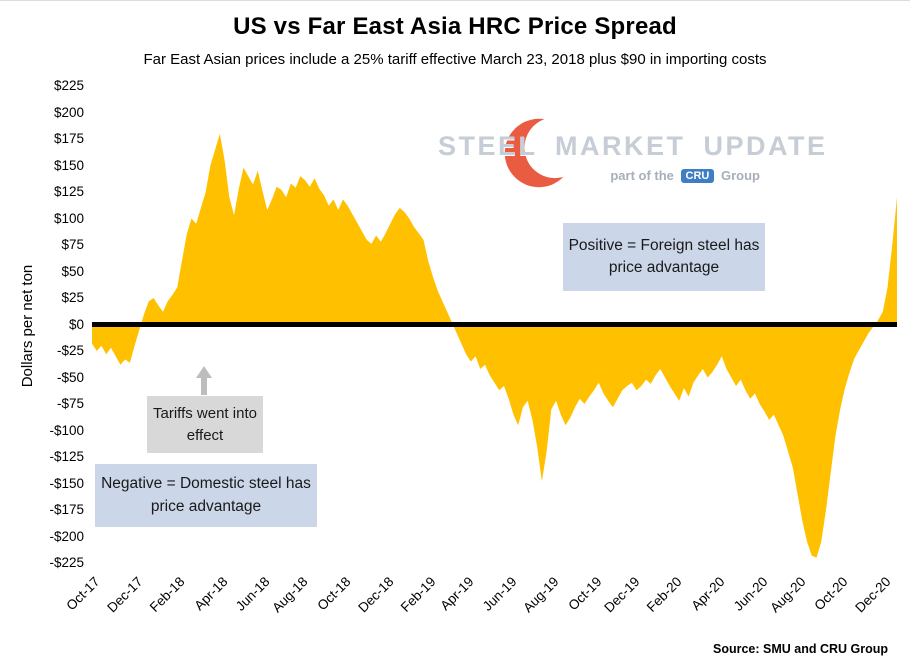 This screenshot has height=662, width=910. What do you see at coordinates (68, 138) in the screenshot?
I see `y-axis-tick-label: $175` at bounding box center [68, 138].